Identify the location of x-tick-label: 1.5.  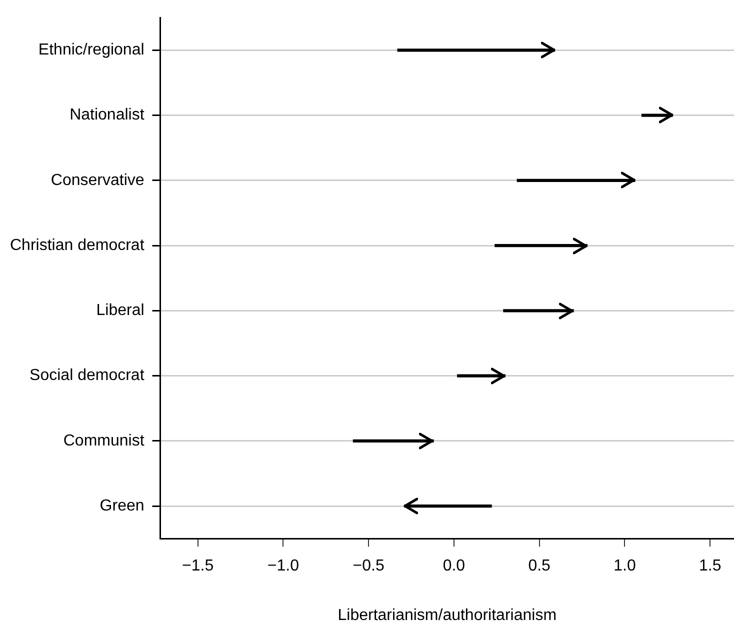
(710, 566).